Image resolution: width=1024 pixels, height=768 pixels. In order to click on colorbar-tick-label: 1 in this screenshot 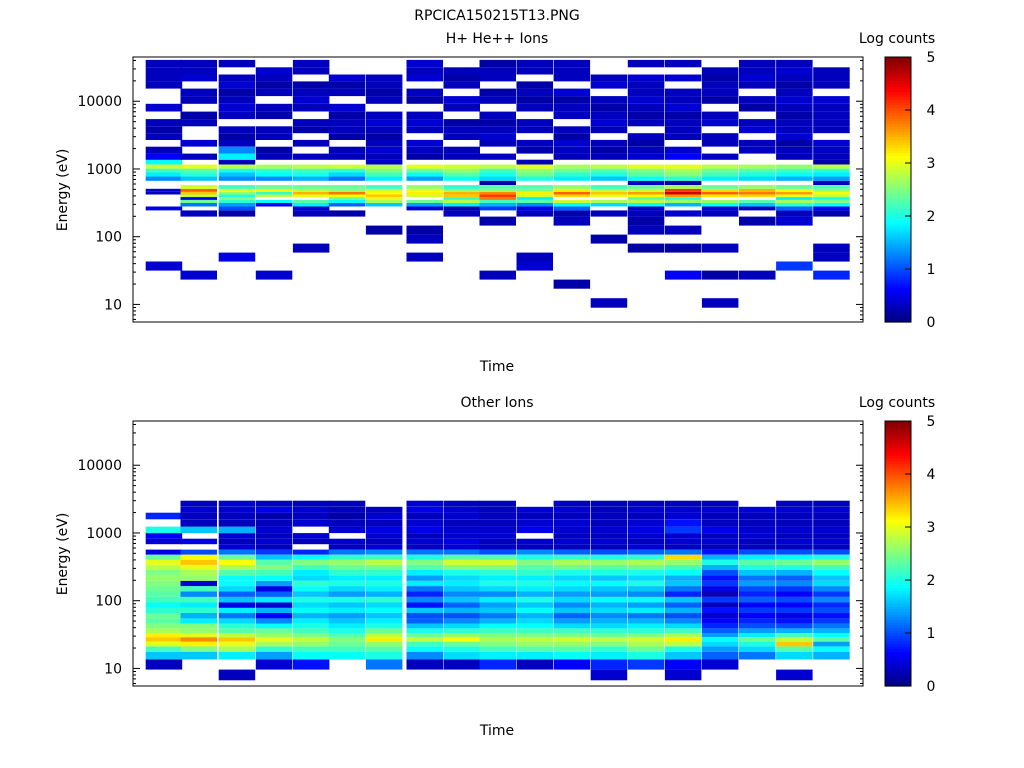, I will do `click(931, 270)`.